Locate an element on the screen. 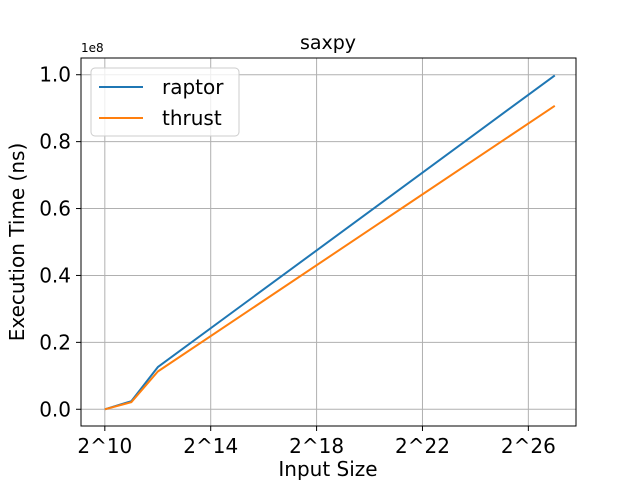  y-offset-label: 1e8 is located at coordinates (92, 48).